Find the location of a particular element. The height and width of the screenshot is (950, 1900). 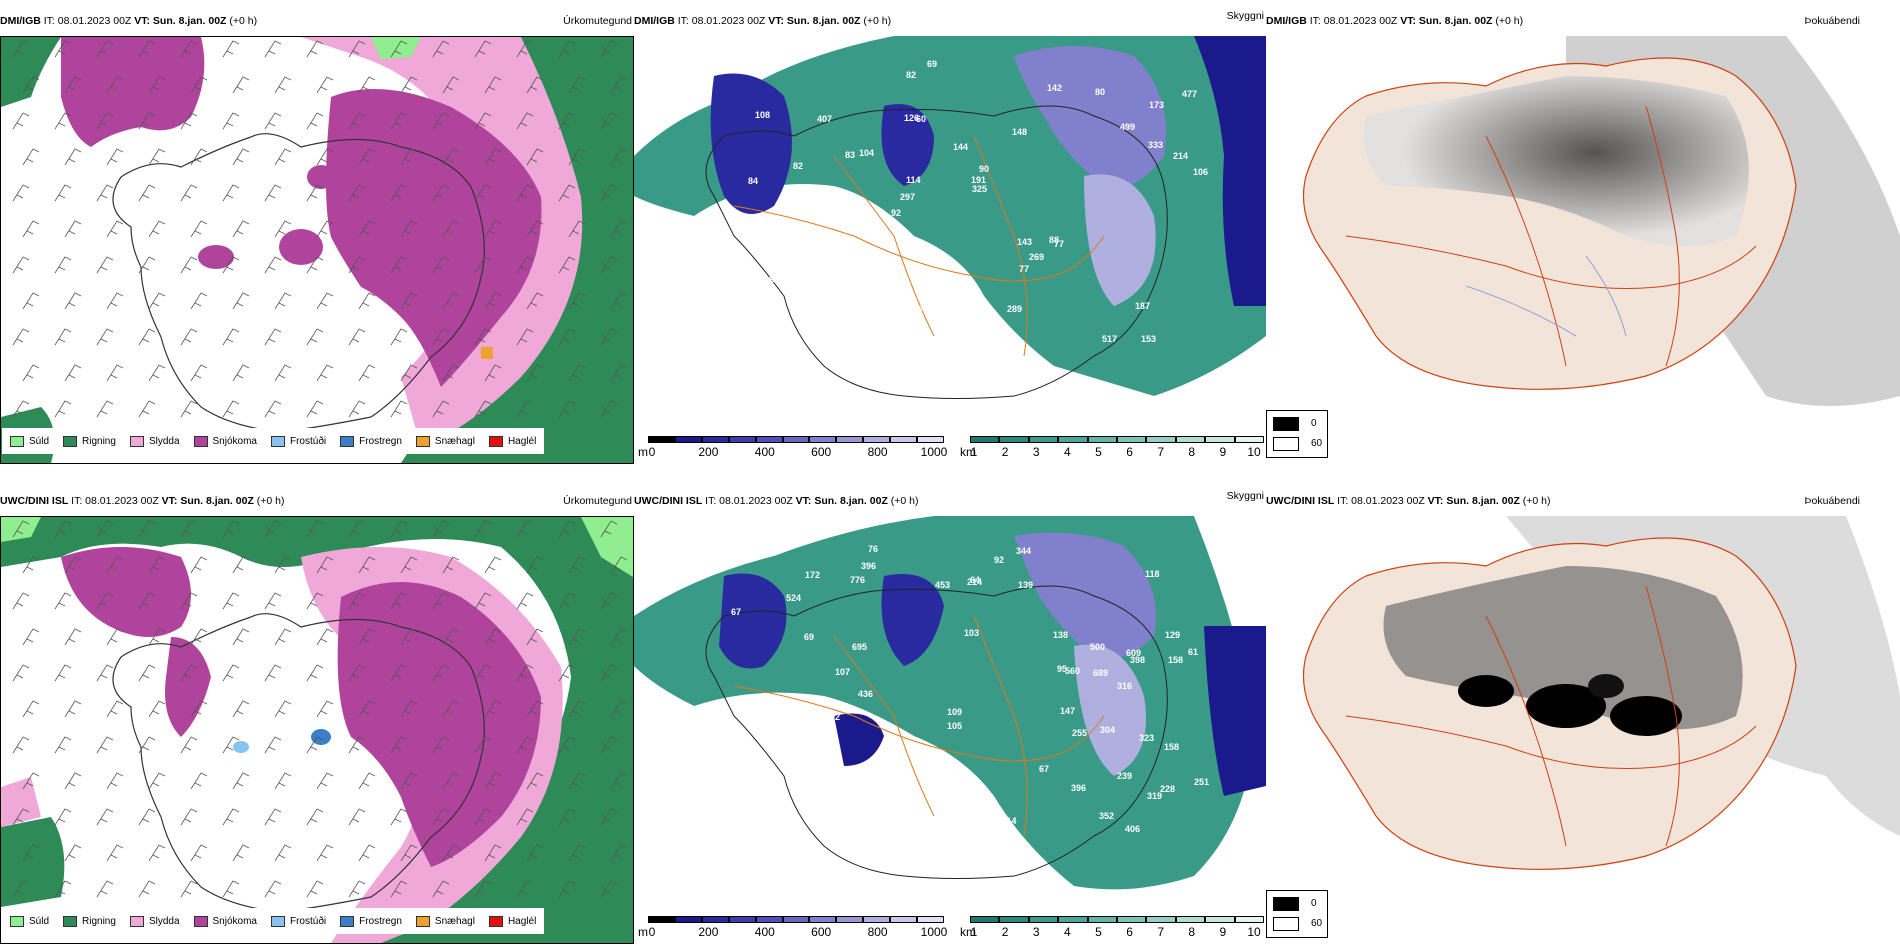

colorbar-tick-label: 800 is located at coordinates (877, 452).